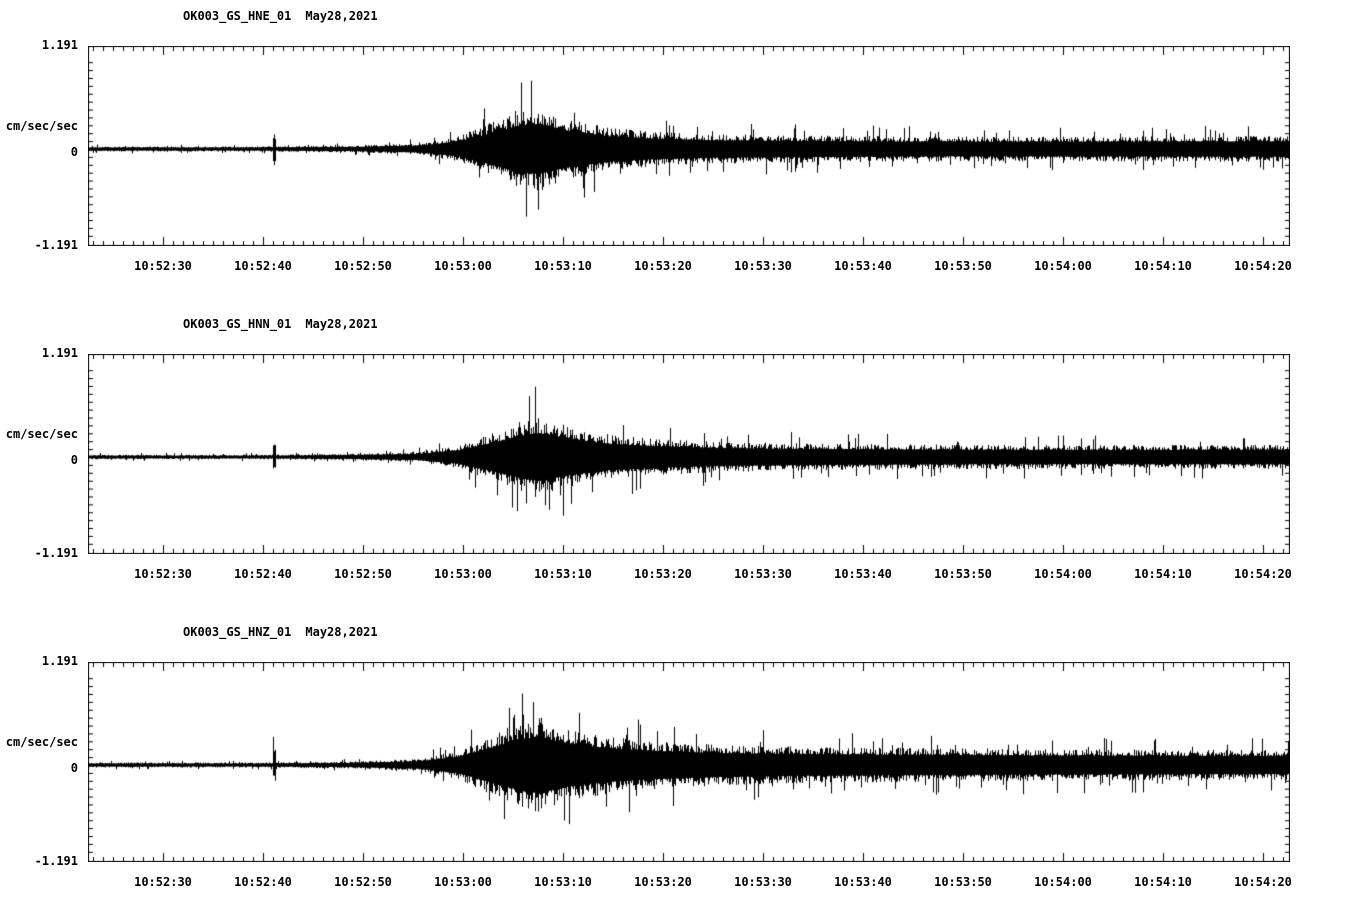 This screenshot has height=924, width=1358. Describe the element at coordinates (237, 324) in the screenshot. I see `station-channel-label: OK003_GS_HNN_01` at that location.